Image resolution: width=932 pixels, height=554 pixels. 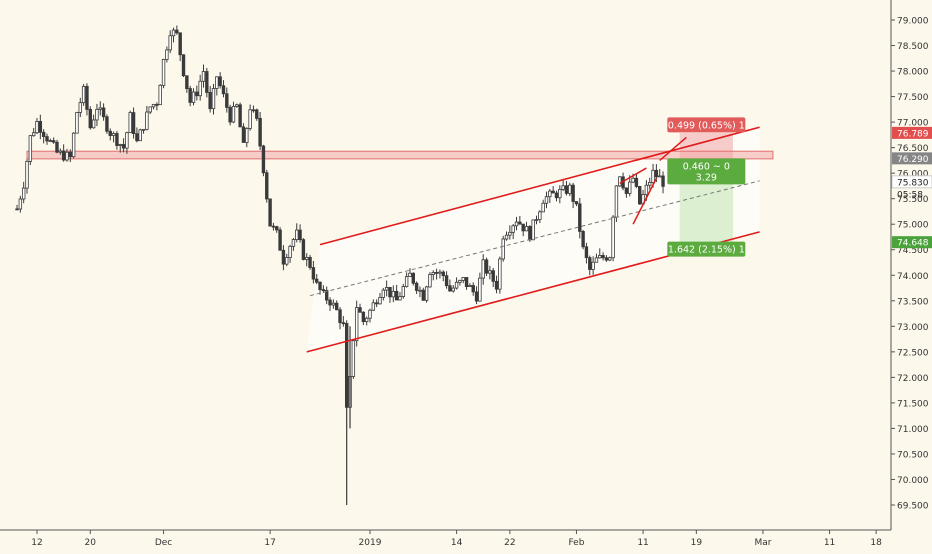 What do you see at coordinates (913, 379) in the screenshot?
I see `price-tick-label: 72.000` at bounding box center [913, 379].